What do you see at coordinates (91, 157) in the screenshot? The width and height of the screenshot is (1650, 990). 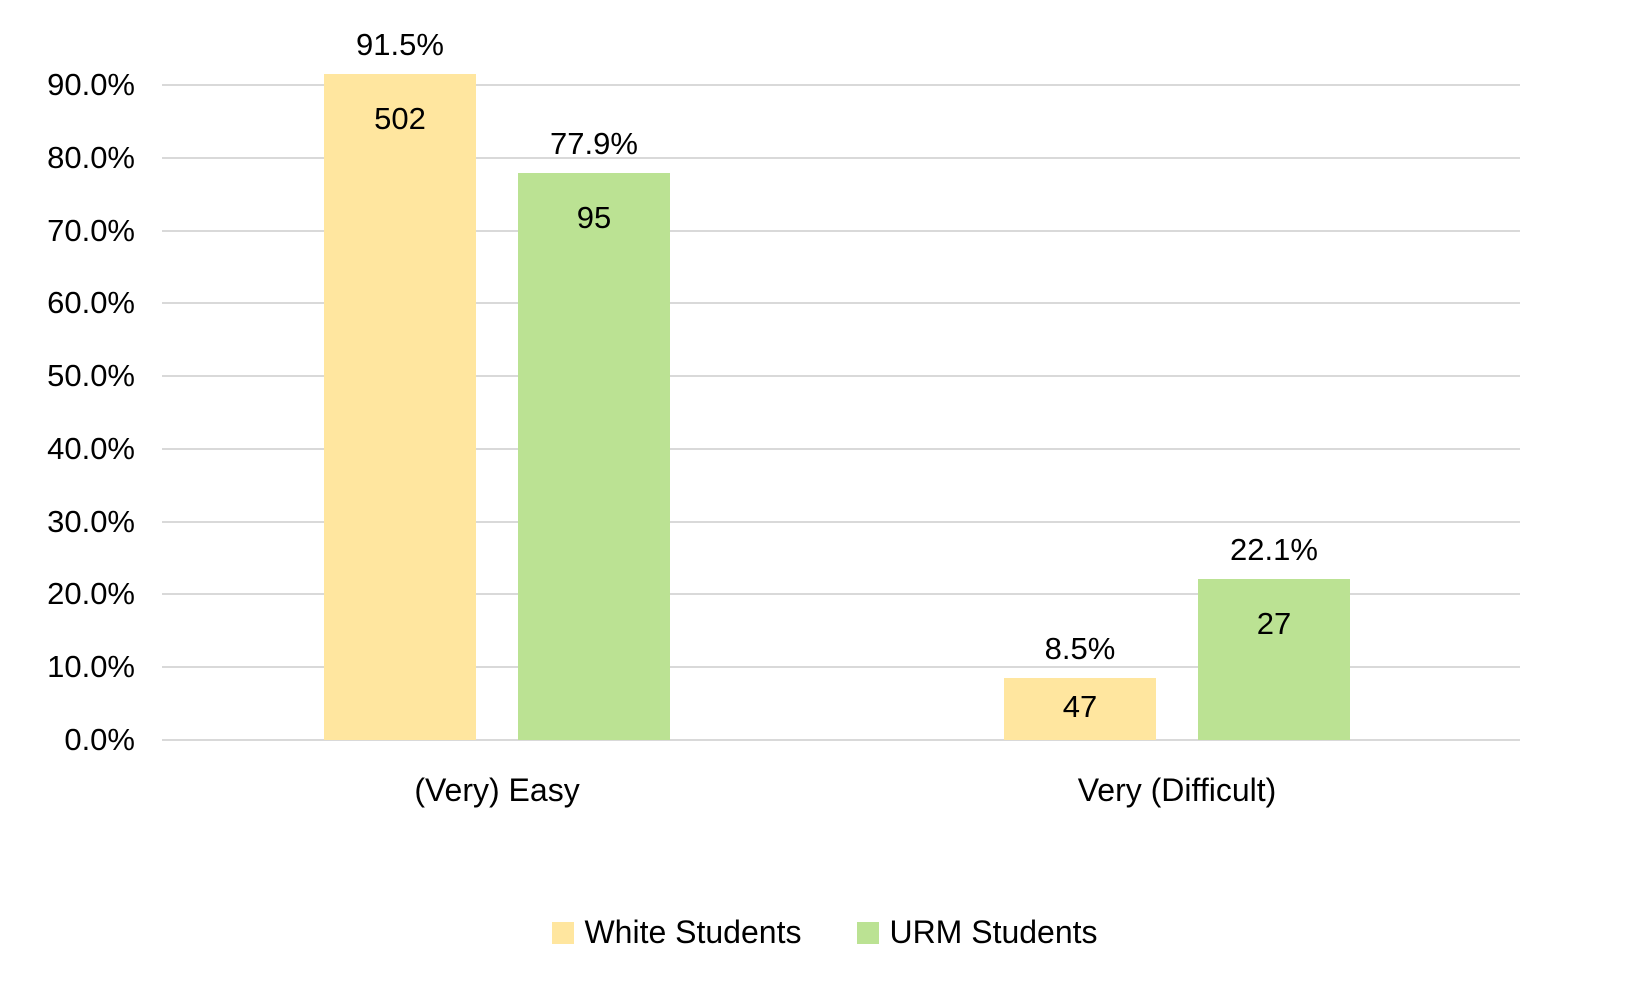 I see `y-tick-label: 80.0%` at bounding box center [91, 157].